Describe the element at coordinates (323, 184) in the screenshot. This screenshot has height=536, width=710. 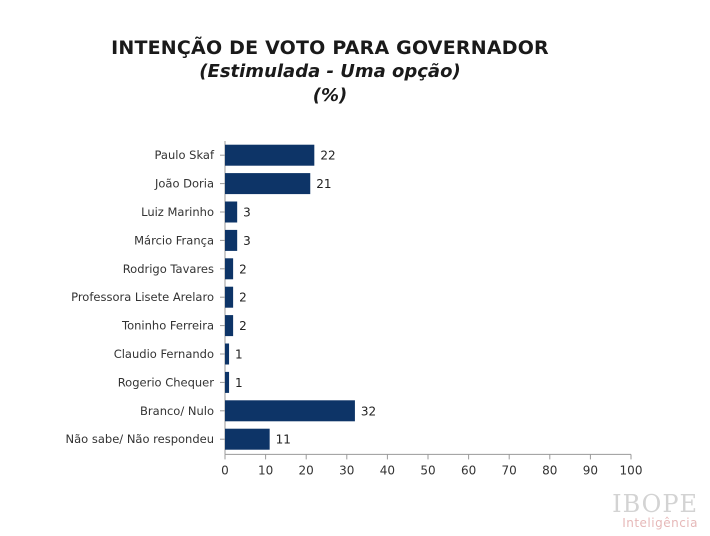
I see `data-label: 21` at that location.